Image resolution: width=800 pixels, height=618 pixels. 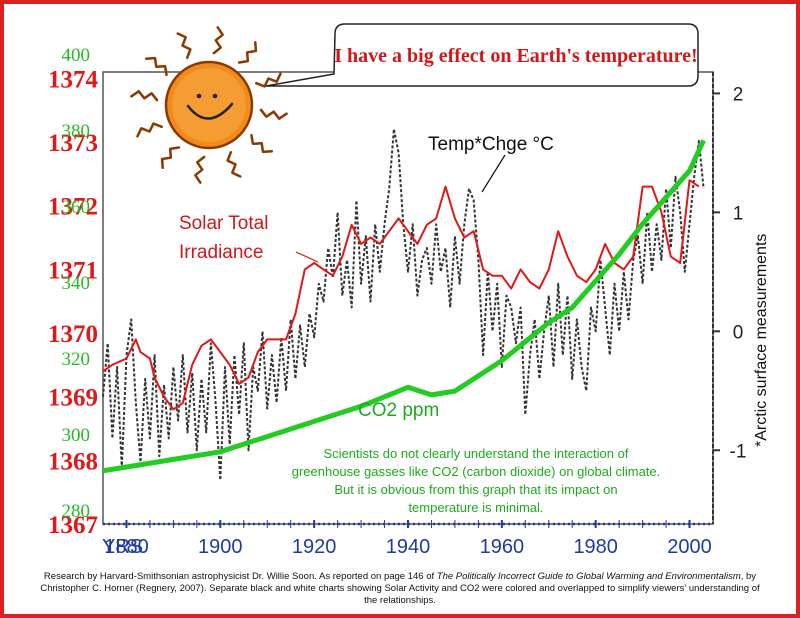 I want to click on solar-tick-label: 1368, so click(x=73, y=461).